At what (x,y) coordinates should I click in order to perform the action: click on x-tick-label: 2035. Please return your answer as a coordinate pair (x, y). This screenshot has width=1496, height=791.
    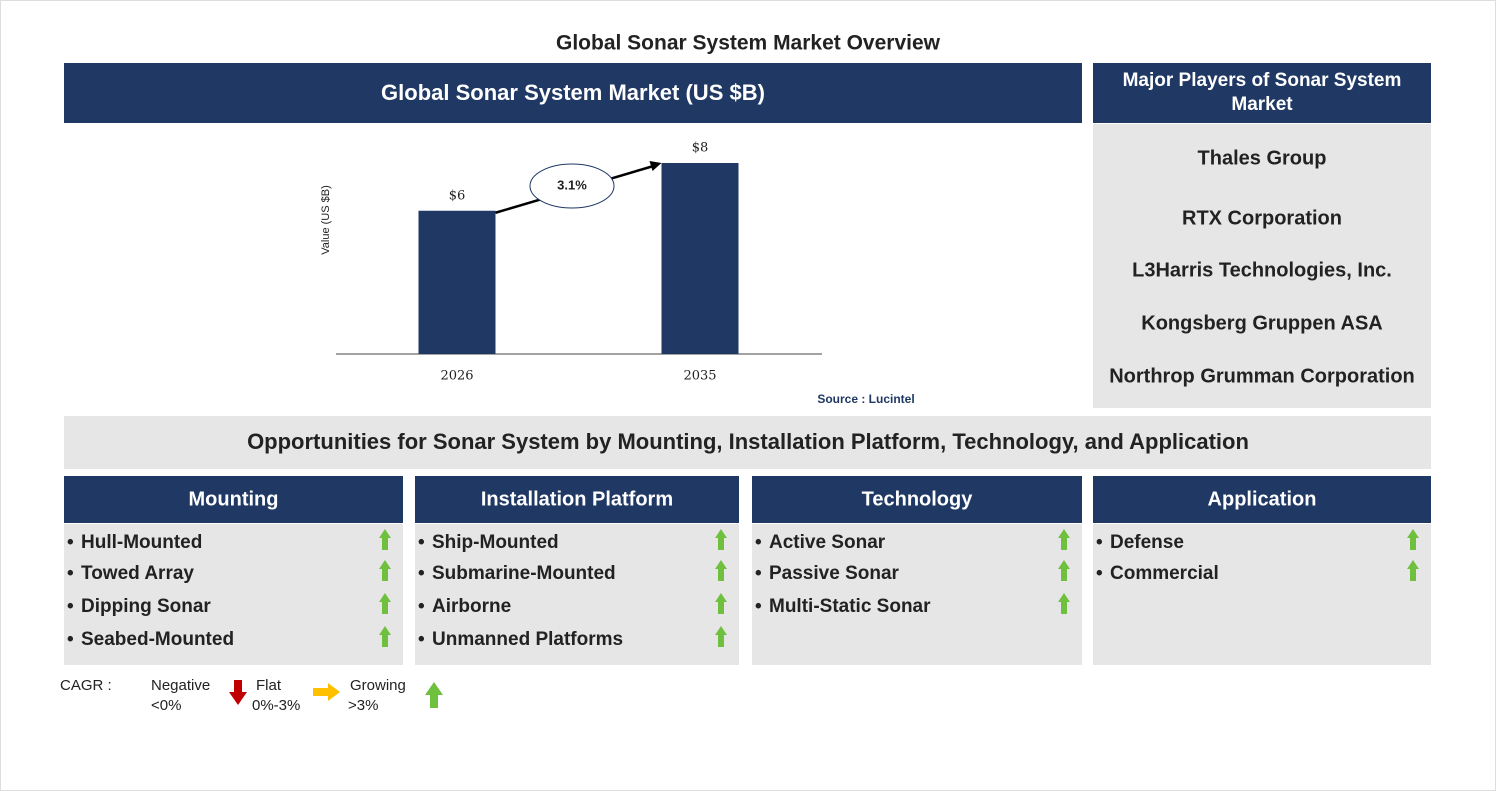
    Looking at the image, I should click on (699, 376).